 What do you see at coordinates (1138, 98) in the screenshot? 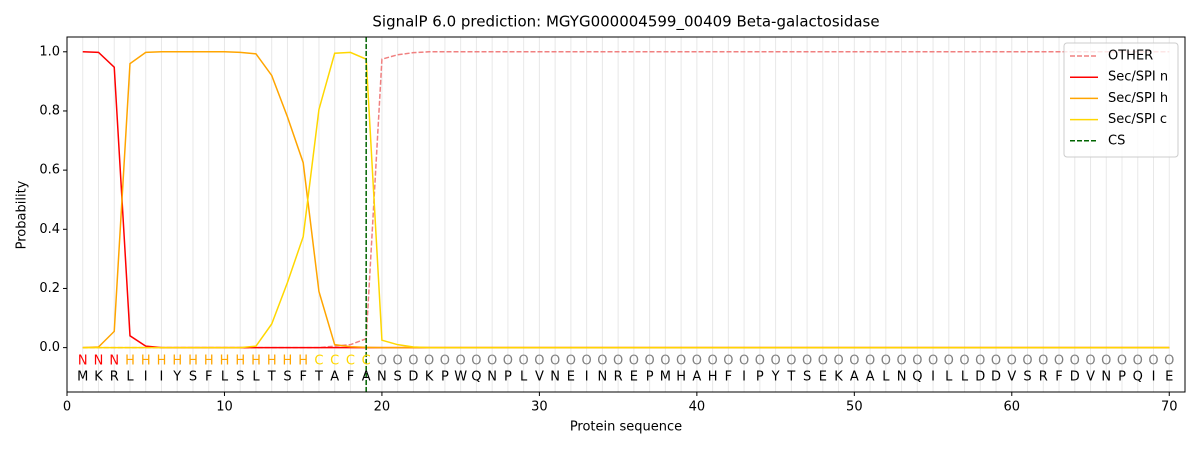
I see `legend-label: Sec/SPI h` at bounding box center [1138, 98].